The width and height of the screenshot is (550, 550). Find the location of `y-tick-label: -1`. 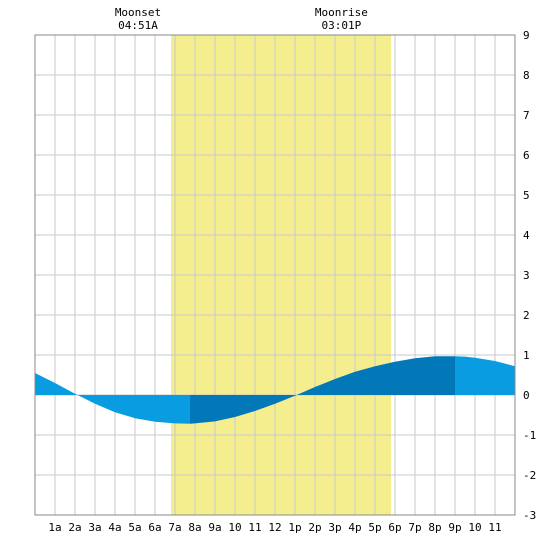

y-tick-label: -1 is located at coordinates (529, 435).